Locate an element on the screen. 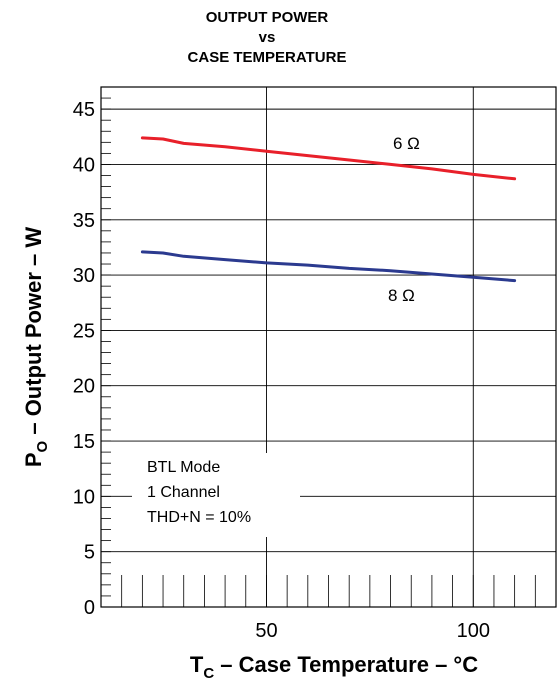  x-tick-label: 100 is located at coordinates (473, 631).